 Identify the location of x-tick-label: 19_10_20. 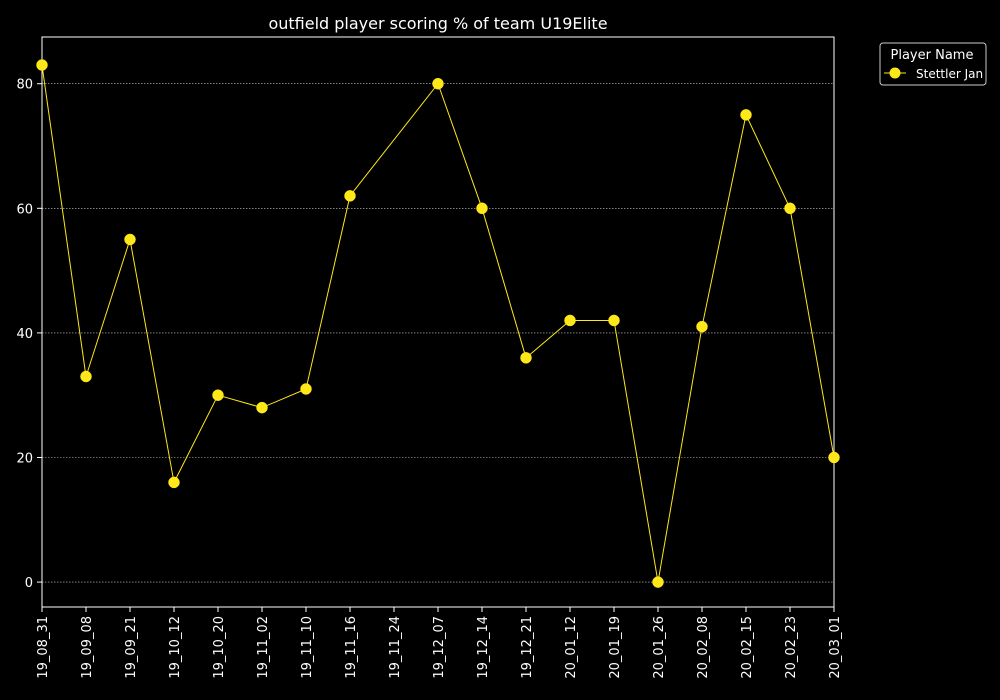
(219, 647).